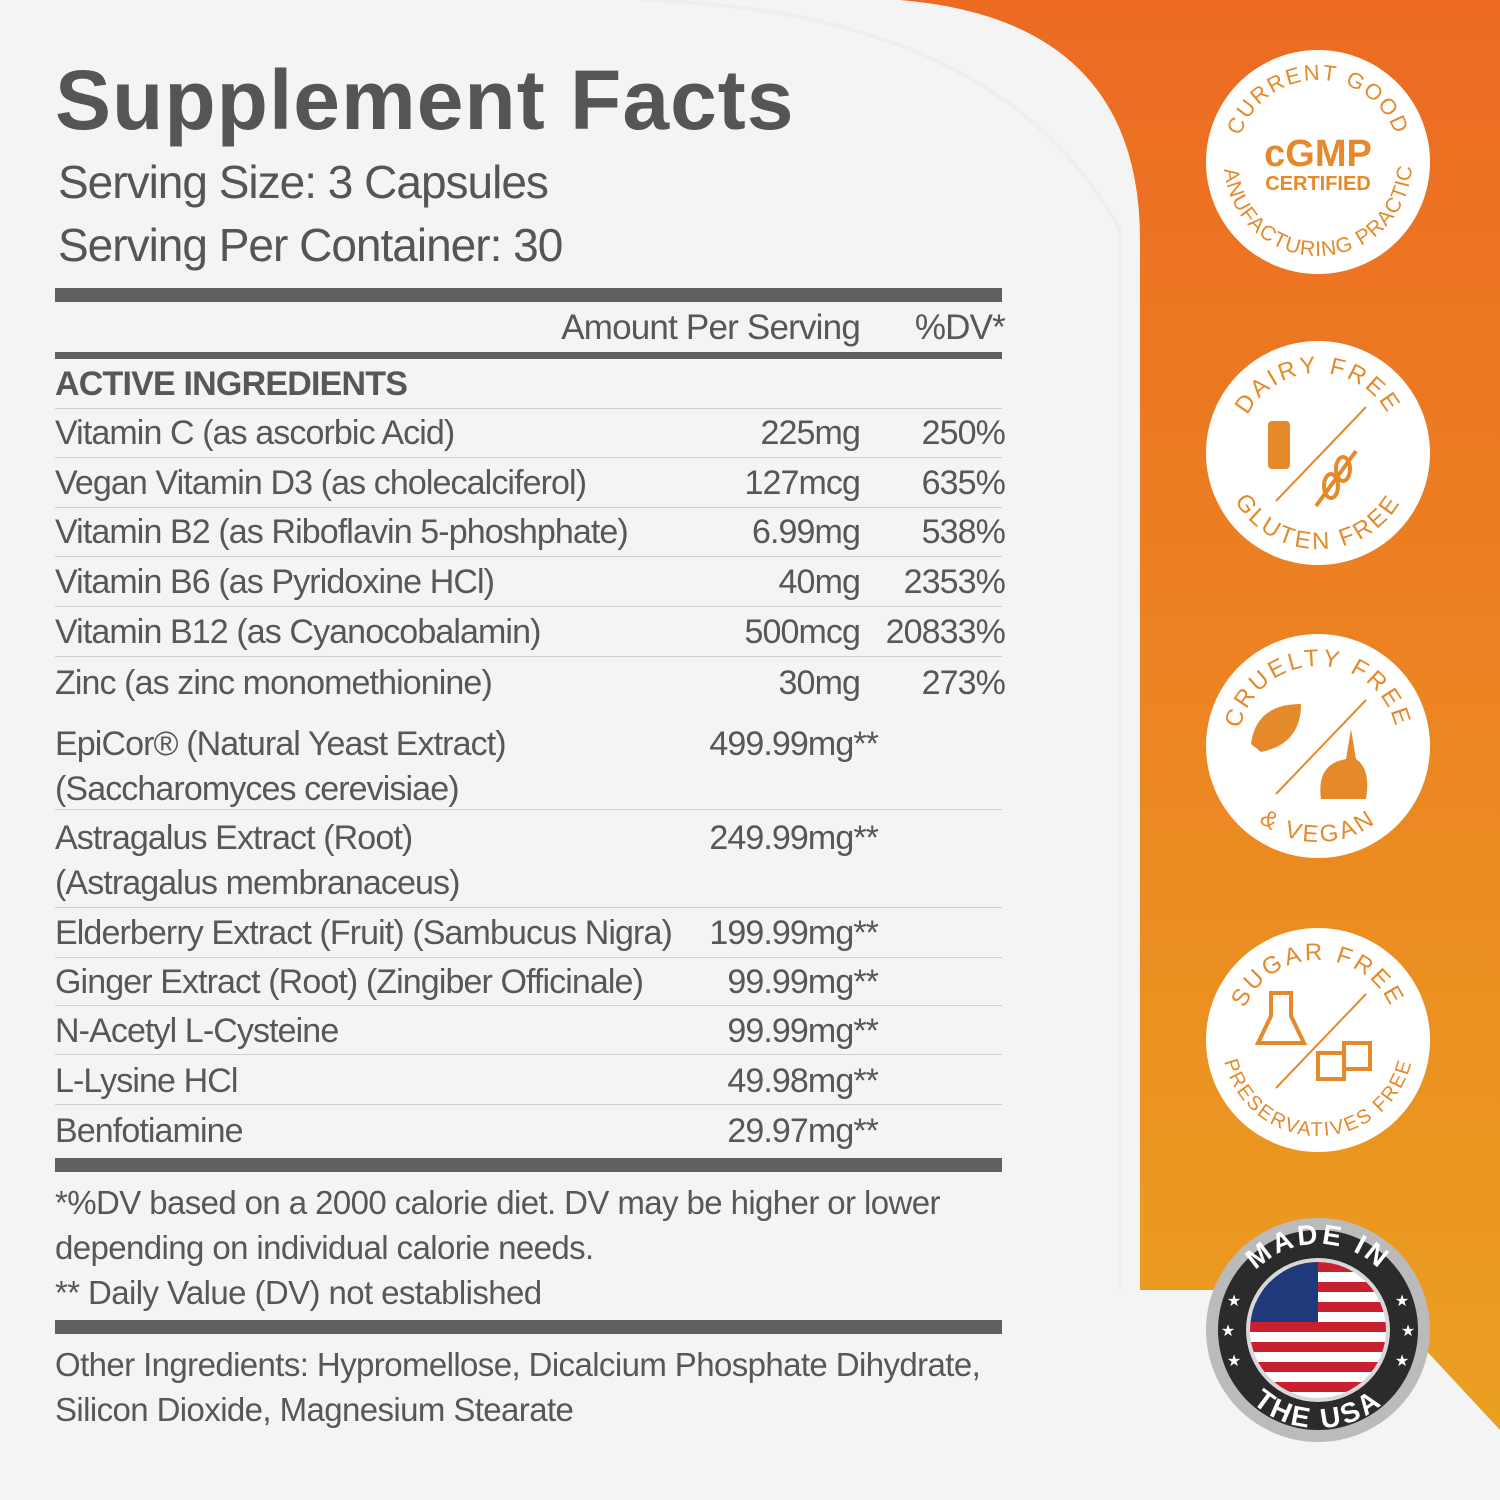 The width and height of the screenshot is (1500, 1500). I want to click on blend-ingredient-name: N-Acetyl L-Cysteine, so click(197, 1031).